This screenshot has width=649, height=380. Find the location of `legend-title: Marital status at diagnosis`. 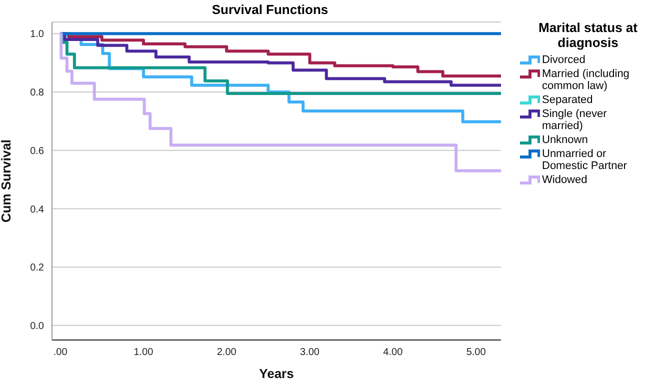

legend-title: Marital status at diagnosis is located at coordinates (588, 35).